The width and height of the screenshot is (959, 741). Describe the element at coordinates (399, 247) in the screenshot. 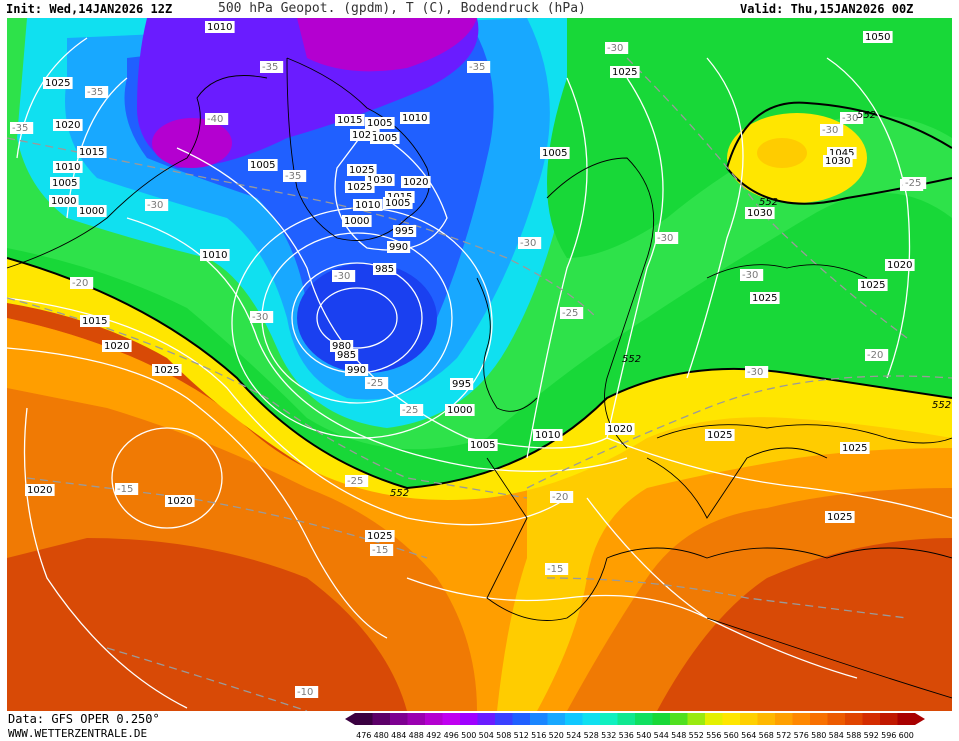

I see `pressure-label: 990` at that location.